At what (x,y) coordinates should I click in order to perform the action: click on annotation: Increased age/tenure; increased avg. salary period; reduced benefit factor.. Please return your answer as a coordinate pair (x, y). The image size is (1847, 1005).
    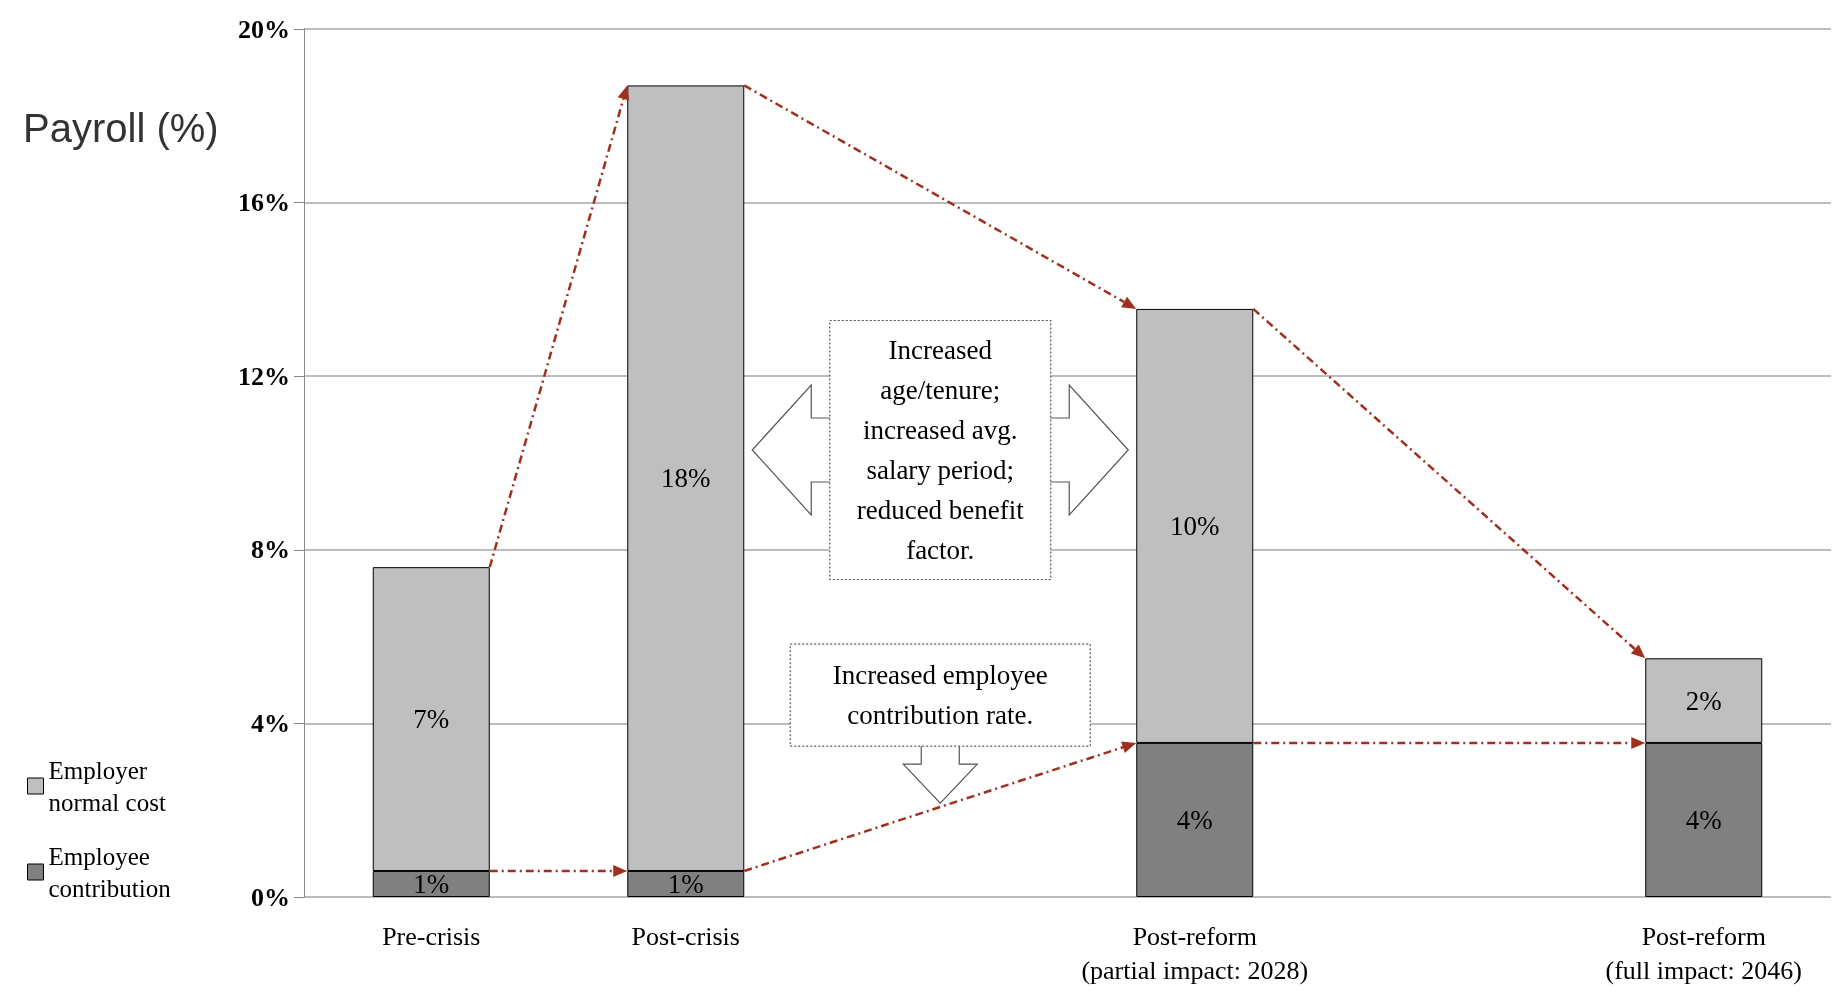
    Looking at the image, I should click on (940, 450).